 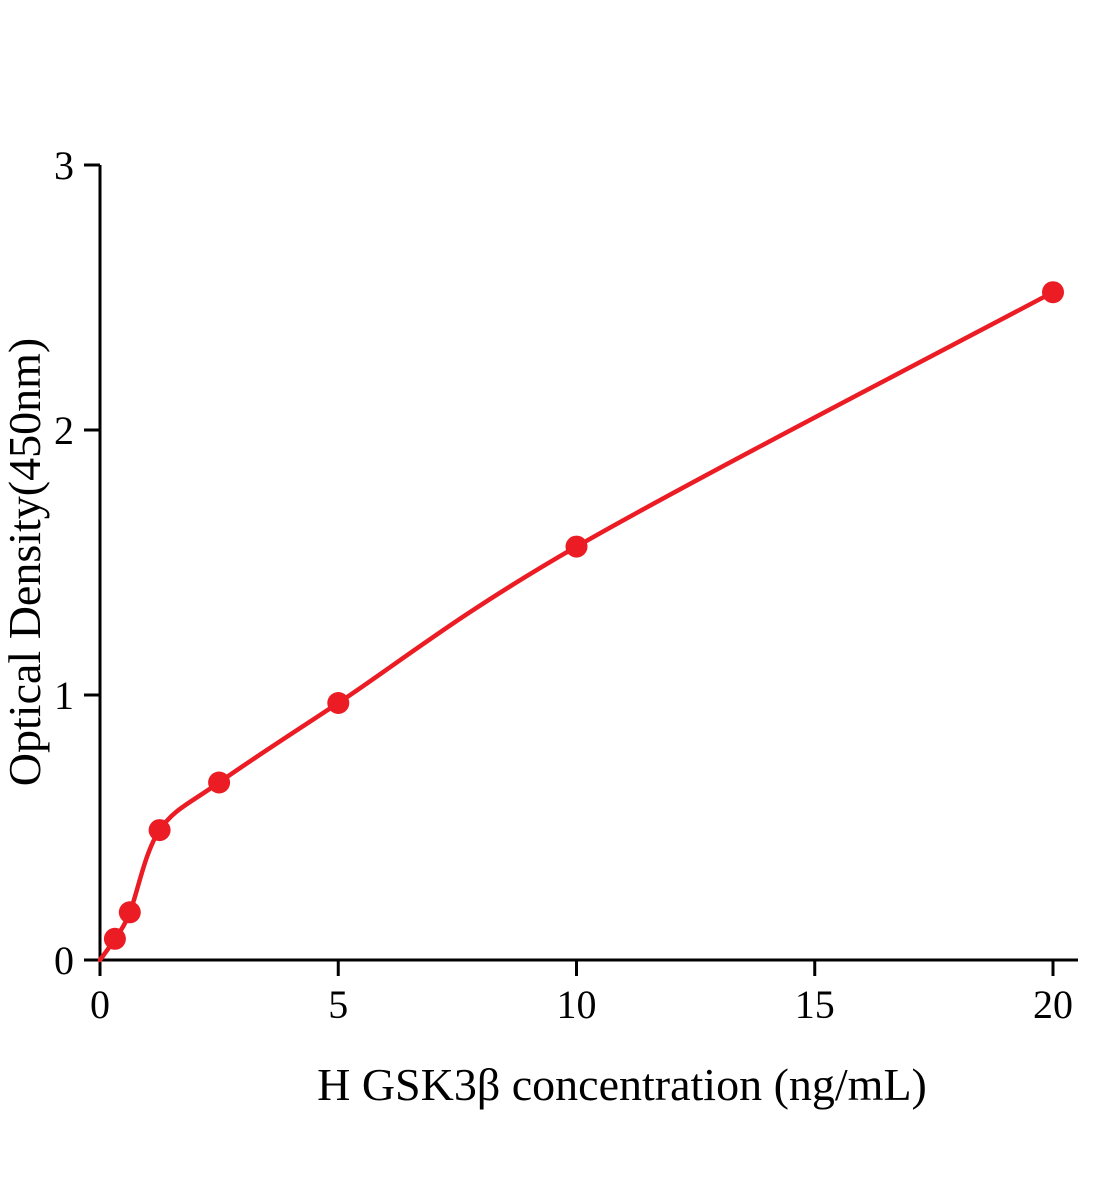 I want to click on y-axis-label: Optical Density(450nm), so click(x=25, y=562).